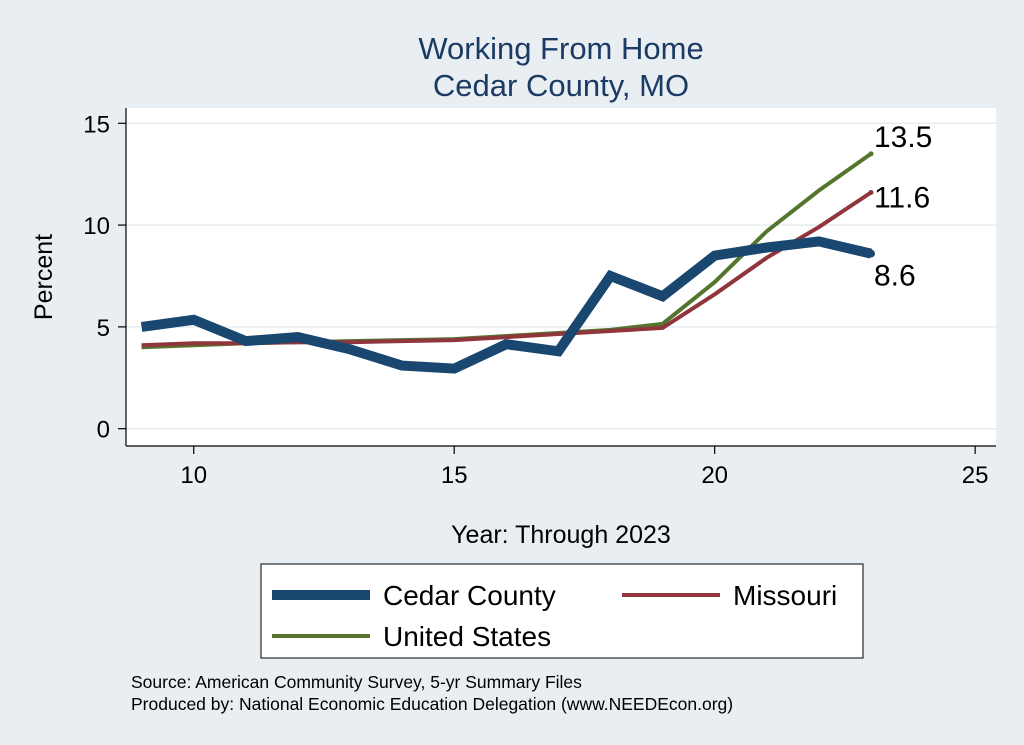 This screenshot has height=745, width=1024. I want to click on x-tick-label-20: 20, so click(714, 475).